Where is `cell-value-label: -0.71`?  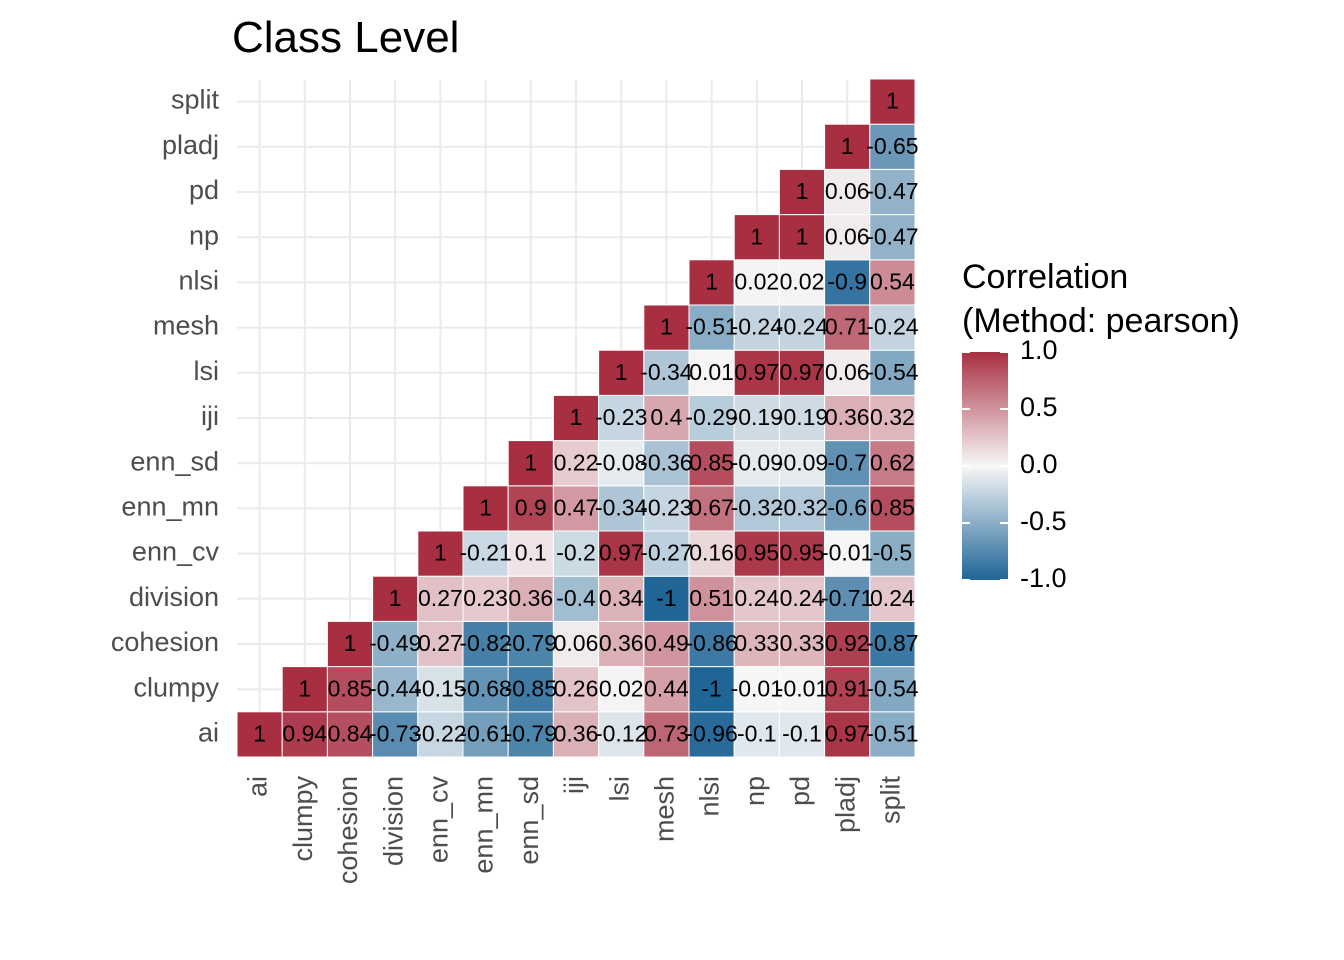 cell-value-label: -0.71 is located at coordinates (847, 598).